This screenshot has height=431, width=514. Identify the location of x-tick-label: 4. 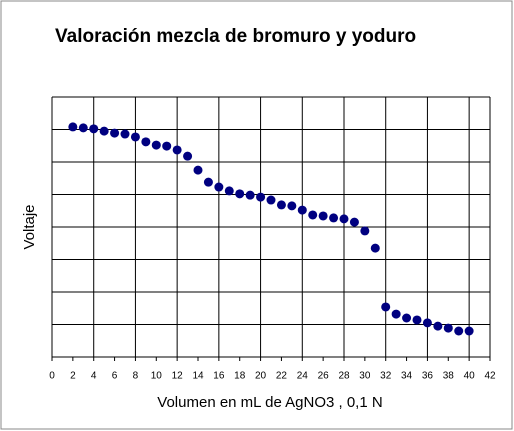
(94, 376).